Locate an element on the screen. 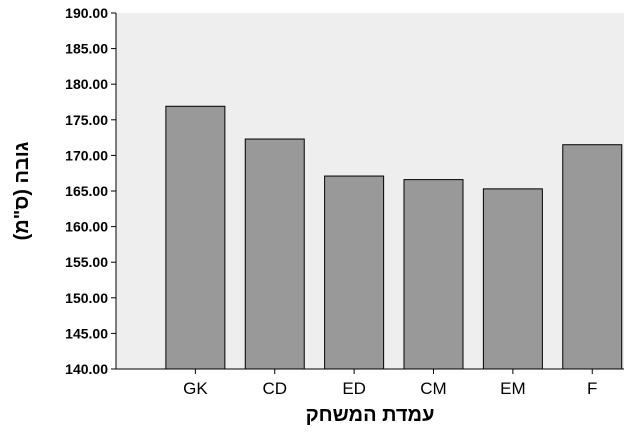  y-tick-label: 140.00 is located at coordinates (86, 369).